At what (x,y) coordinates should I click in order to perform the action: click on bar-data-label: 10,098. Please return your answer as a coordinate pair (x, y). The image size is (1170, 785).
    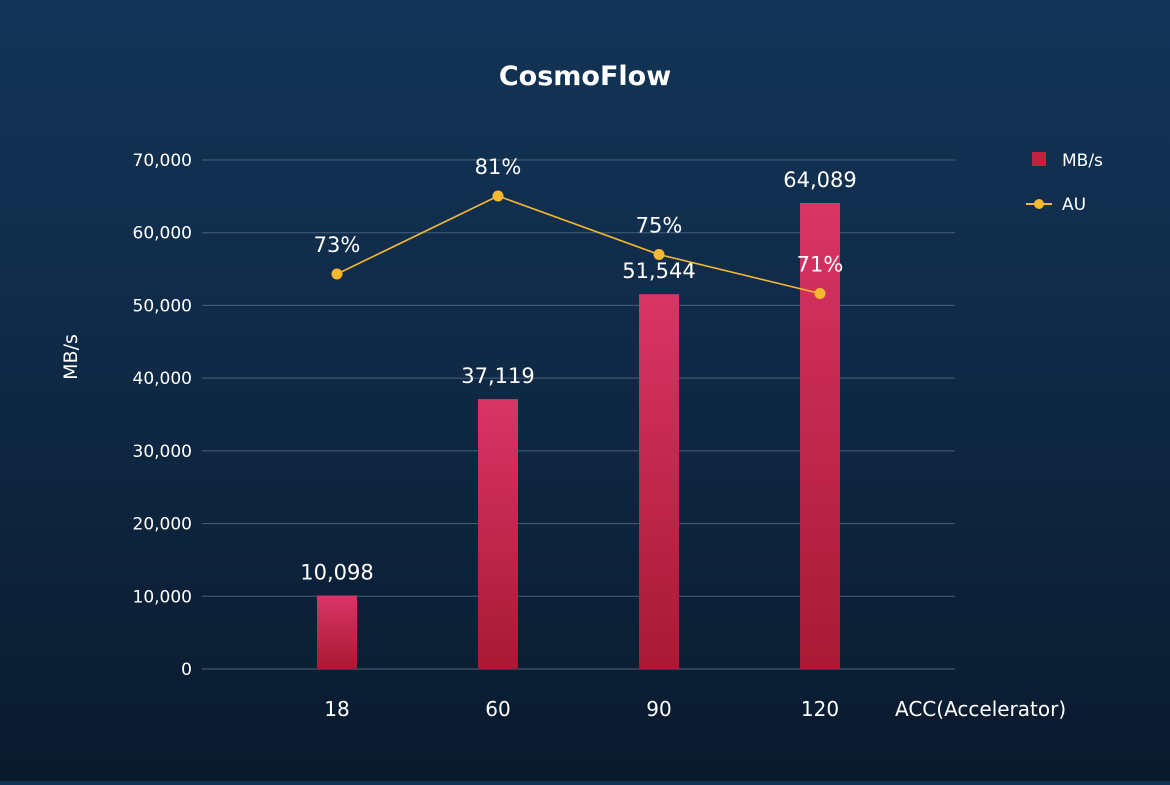
    Looking at the image, I should click on (336, 573).